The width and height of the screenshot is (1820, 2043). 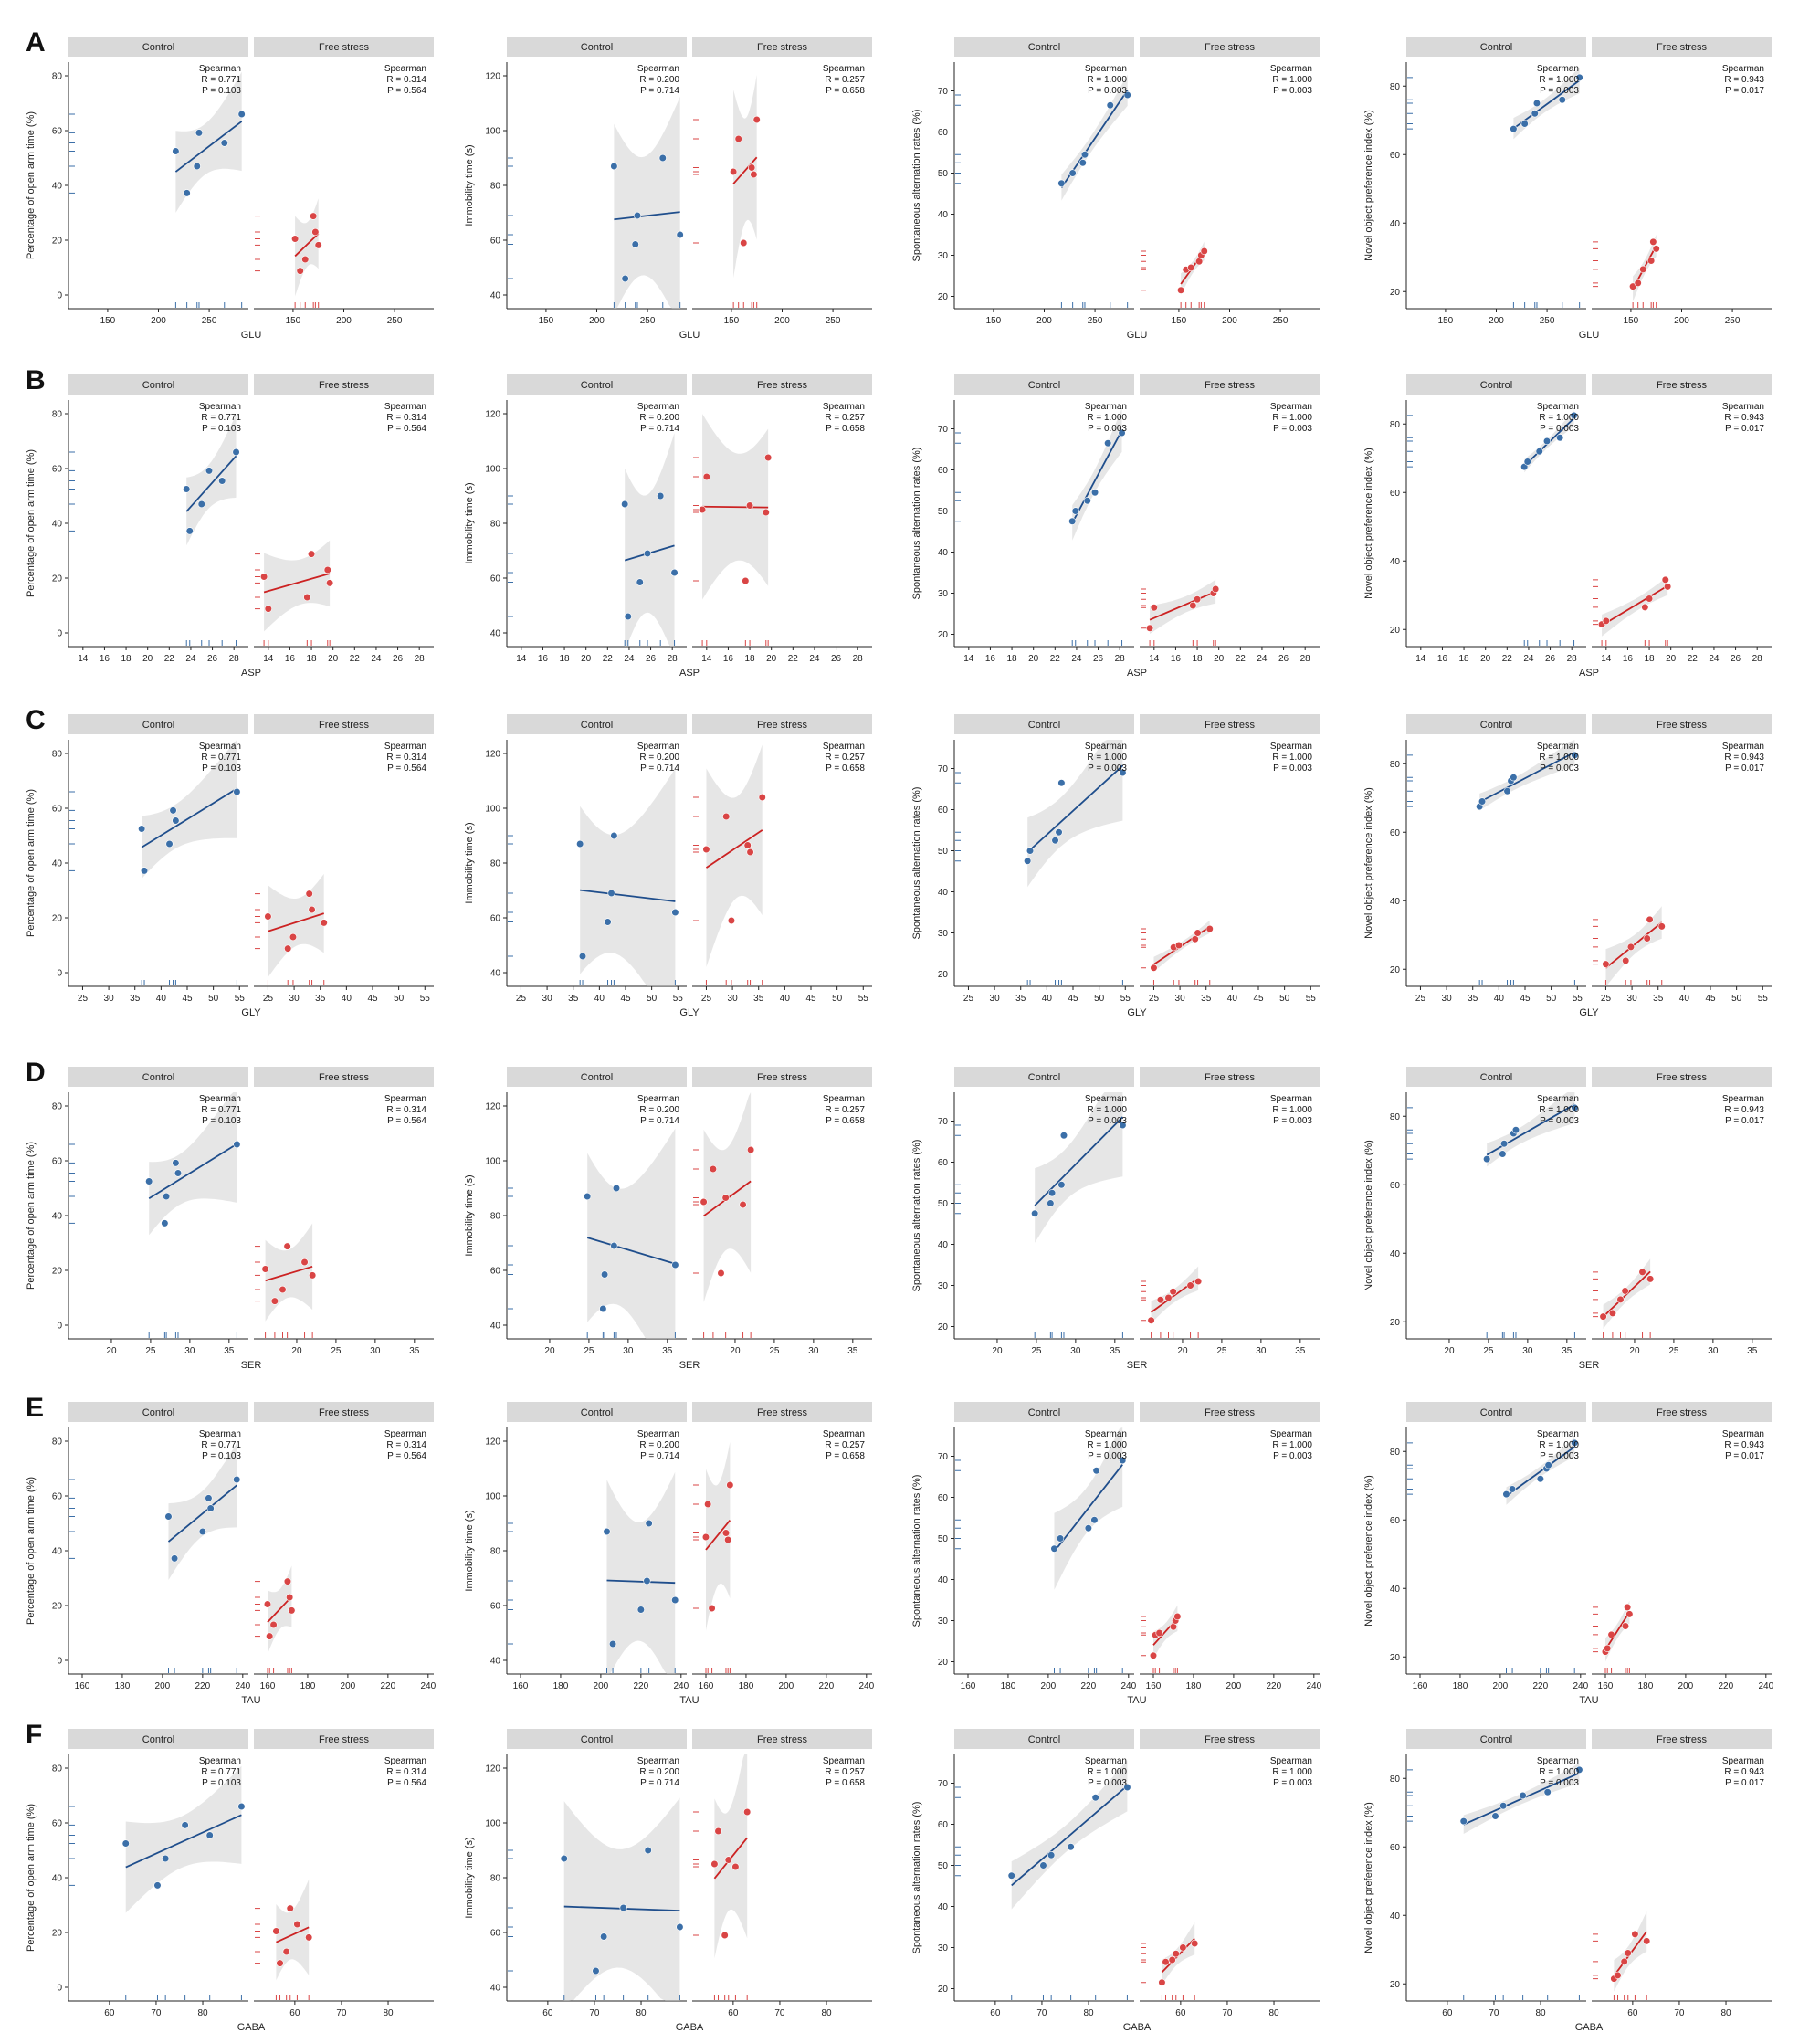 I want to click on confidence-band-control, so click(x=212, y=480).